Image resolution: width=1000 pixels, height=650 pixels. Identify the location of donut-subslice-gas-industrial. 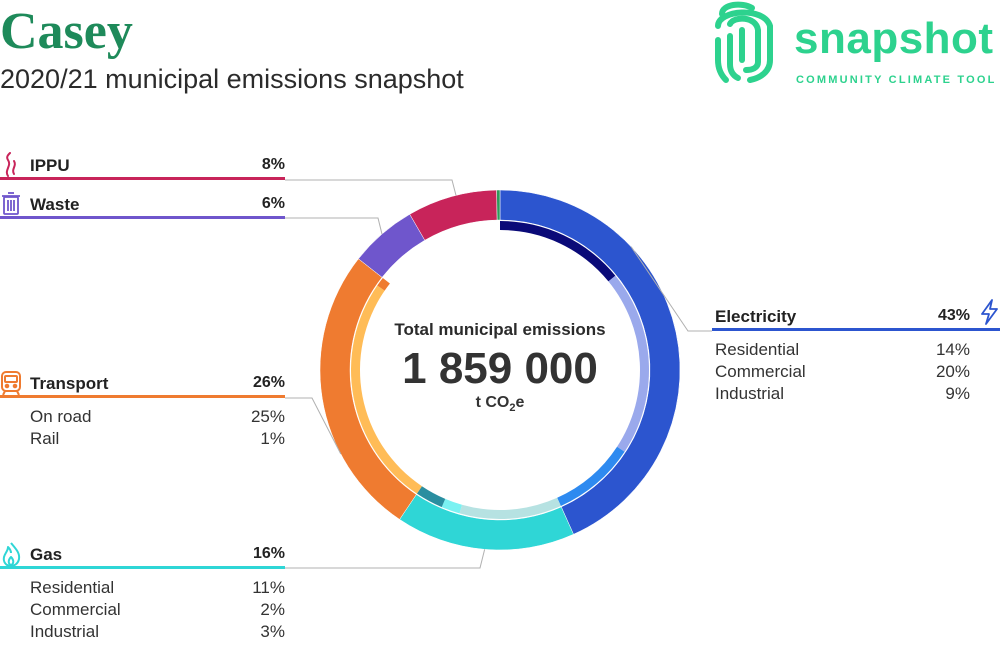
(431, 497).